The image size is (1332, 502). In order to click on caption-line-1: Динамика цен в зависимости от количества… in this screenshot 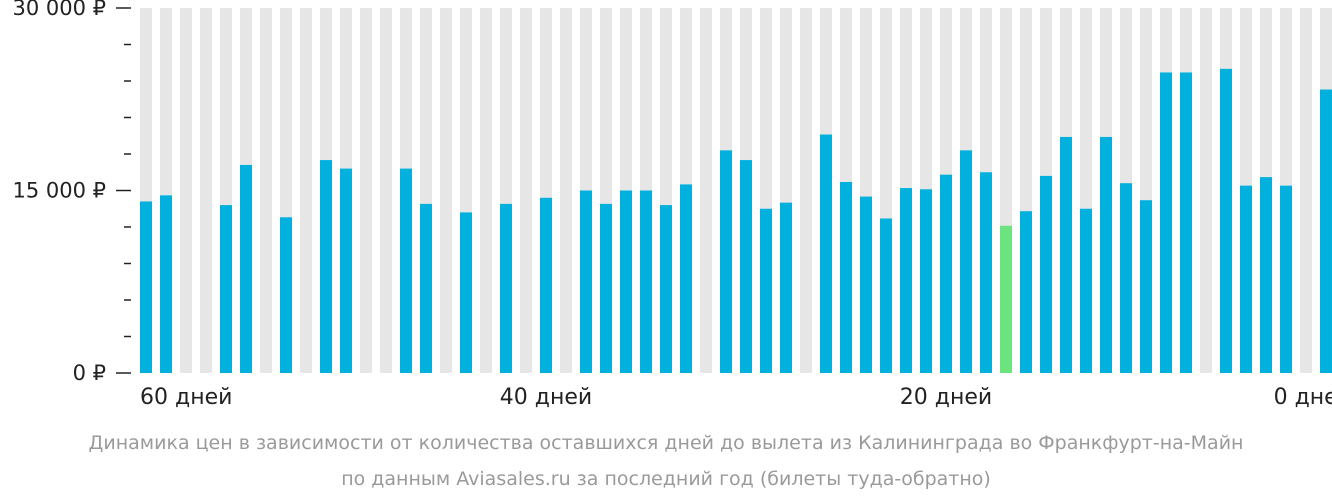, I will do `click(666, 443)`.